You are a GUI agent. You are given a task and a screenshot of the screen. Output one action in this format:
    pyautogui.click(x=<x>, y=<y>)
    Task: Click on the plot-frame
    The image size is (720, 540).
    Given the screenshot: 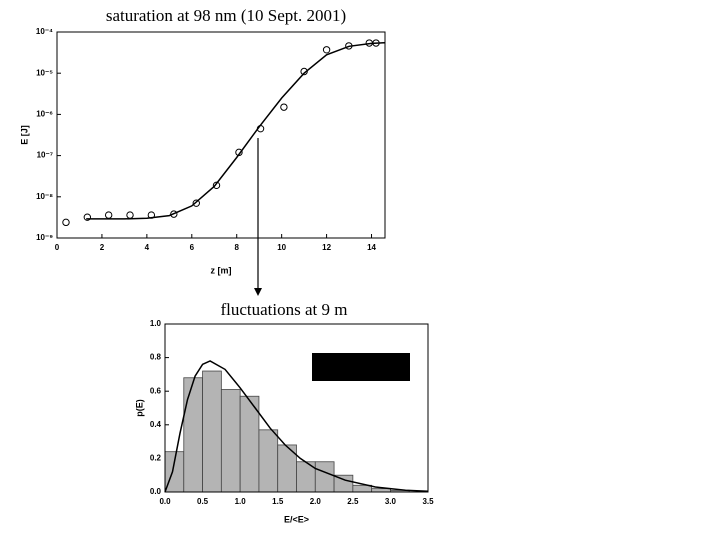 What is the action you would take?
    pyautogui.click(x=296, y=408)
    